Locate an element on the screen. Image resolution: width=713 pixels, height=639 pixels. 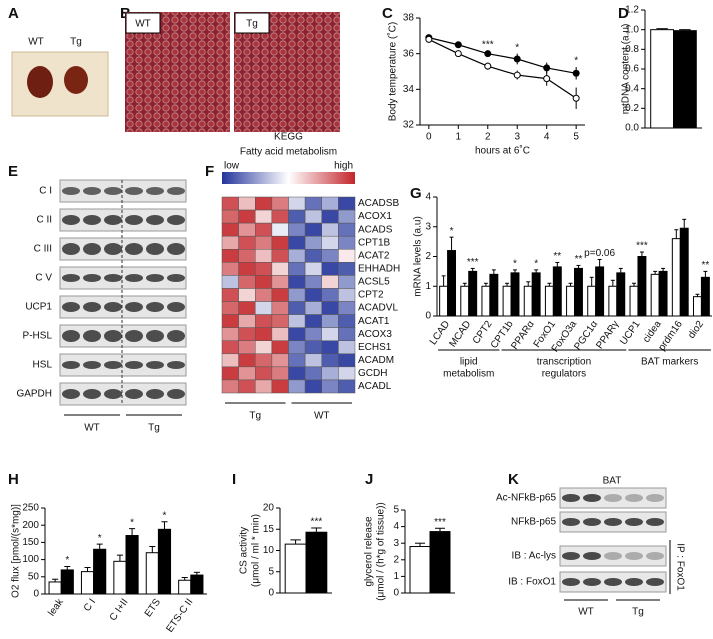
y-tick-label: 2 is located at coordinates (396, 559).